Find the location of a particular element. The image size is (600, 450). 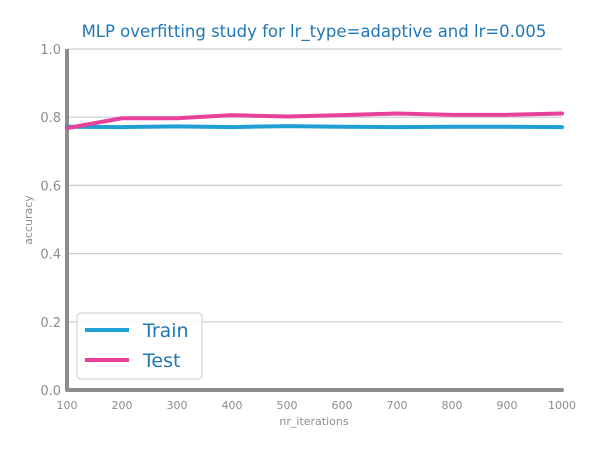

legend-label-train: Train is located at coordinates (165, 331).